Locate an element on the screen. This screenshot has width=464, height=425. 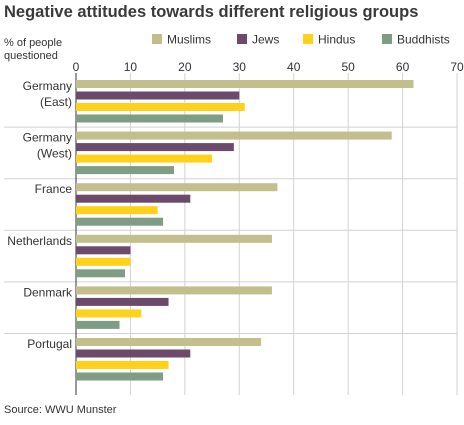
legend-label-hindus: Hindus is located at coordinates (336, 40).